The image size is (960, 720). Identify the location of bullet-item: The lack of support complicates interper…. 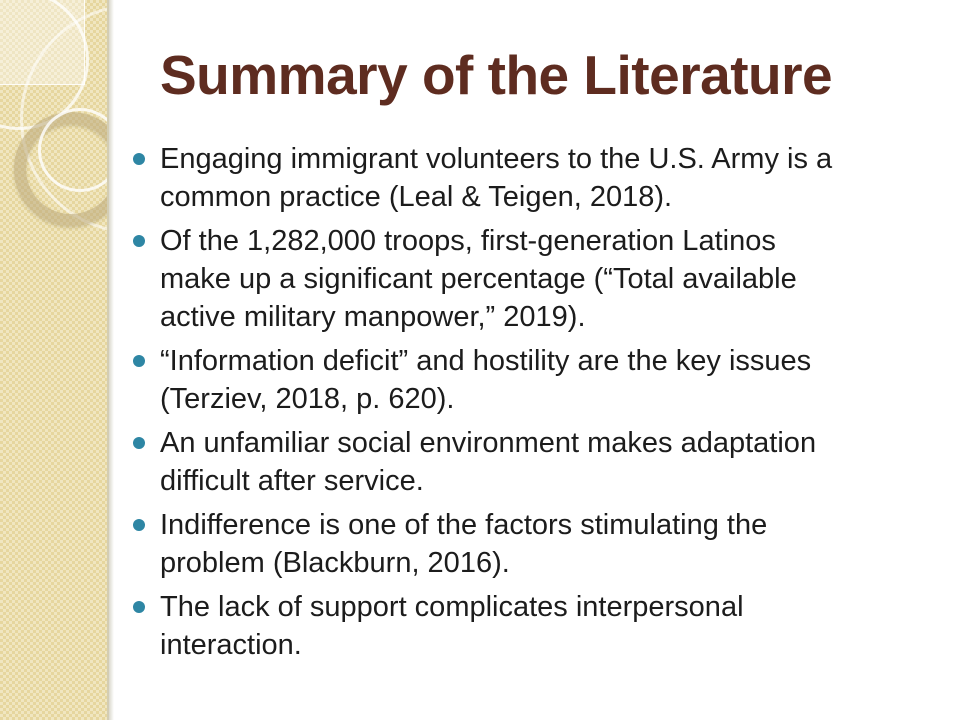
(529, 626).